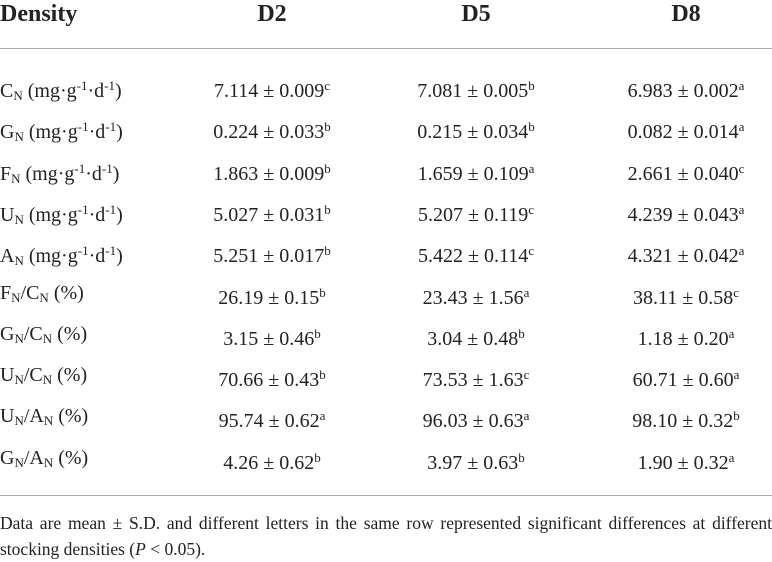 The height and width of the screenshot is (562, 772). What do you see at coordinates (686, 336) in the screenshot?
I see `table-cell: 1.18 ± 0.20a` at bounding box center [686, 336].